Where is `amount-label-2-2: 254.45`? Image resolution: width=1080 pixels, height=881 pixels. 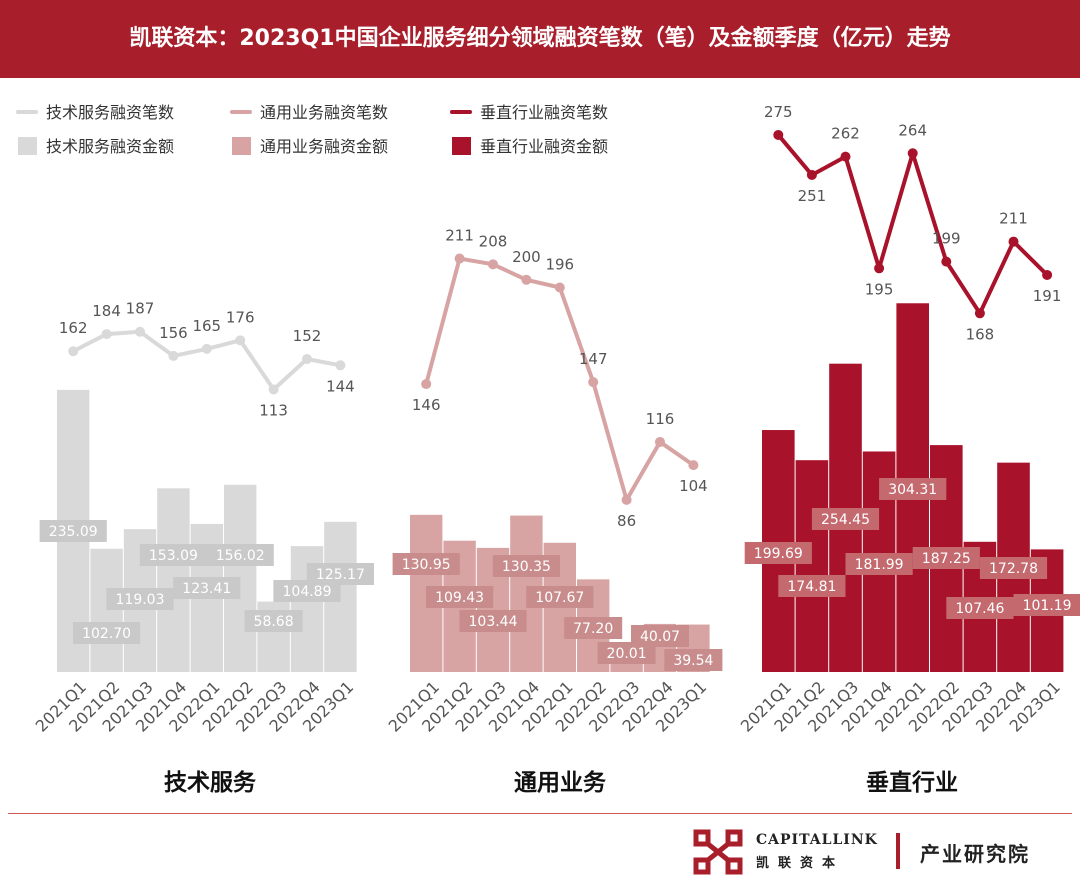
amount-label-2-2: 254.45 is located at coordinates (845, 520).